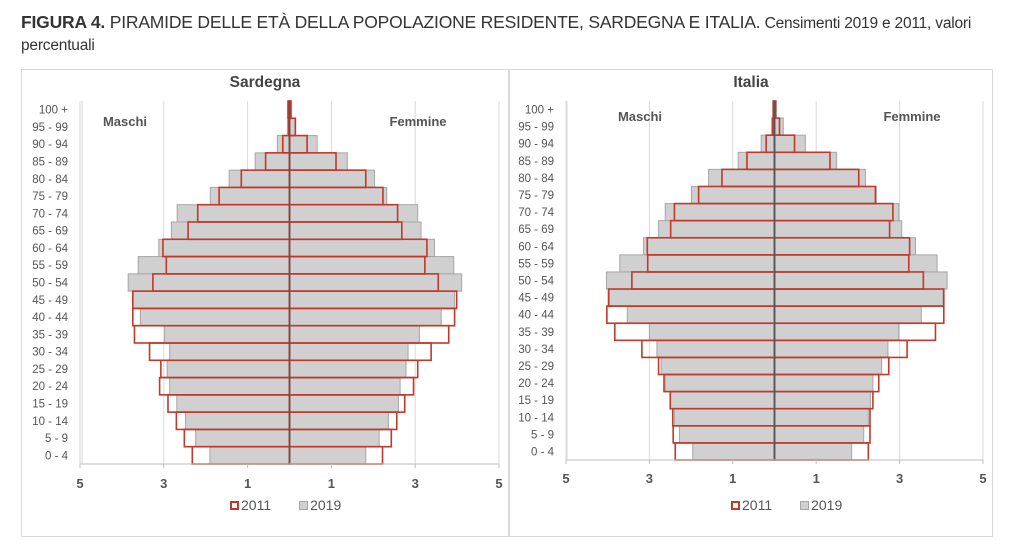  Describe the element at coordinates (751, 82) in the screenshot. I see `chart-title-italia: Italia` at that location.